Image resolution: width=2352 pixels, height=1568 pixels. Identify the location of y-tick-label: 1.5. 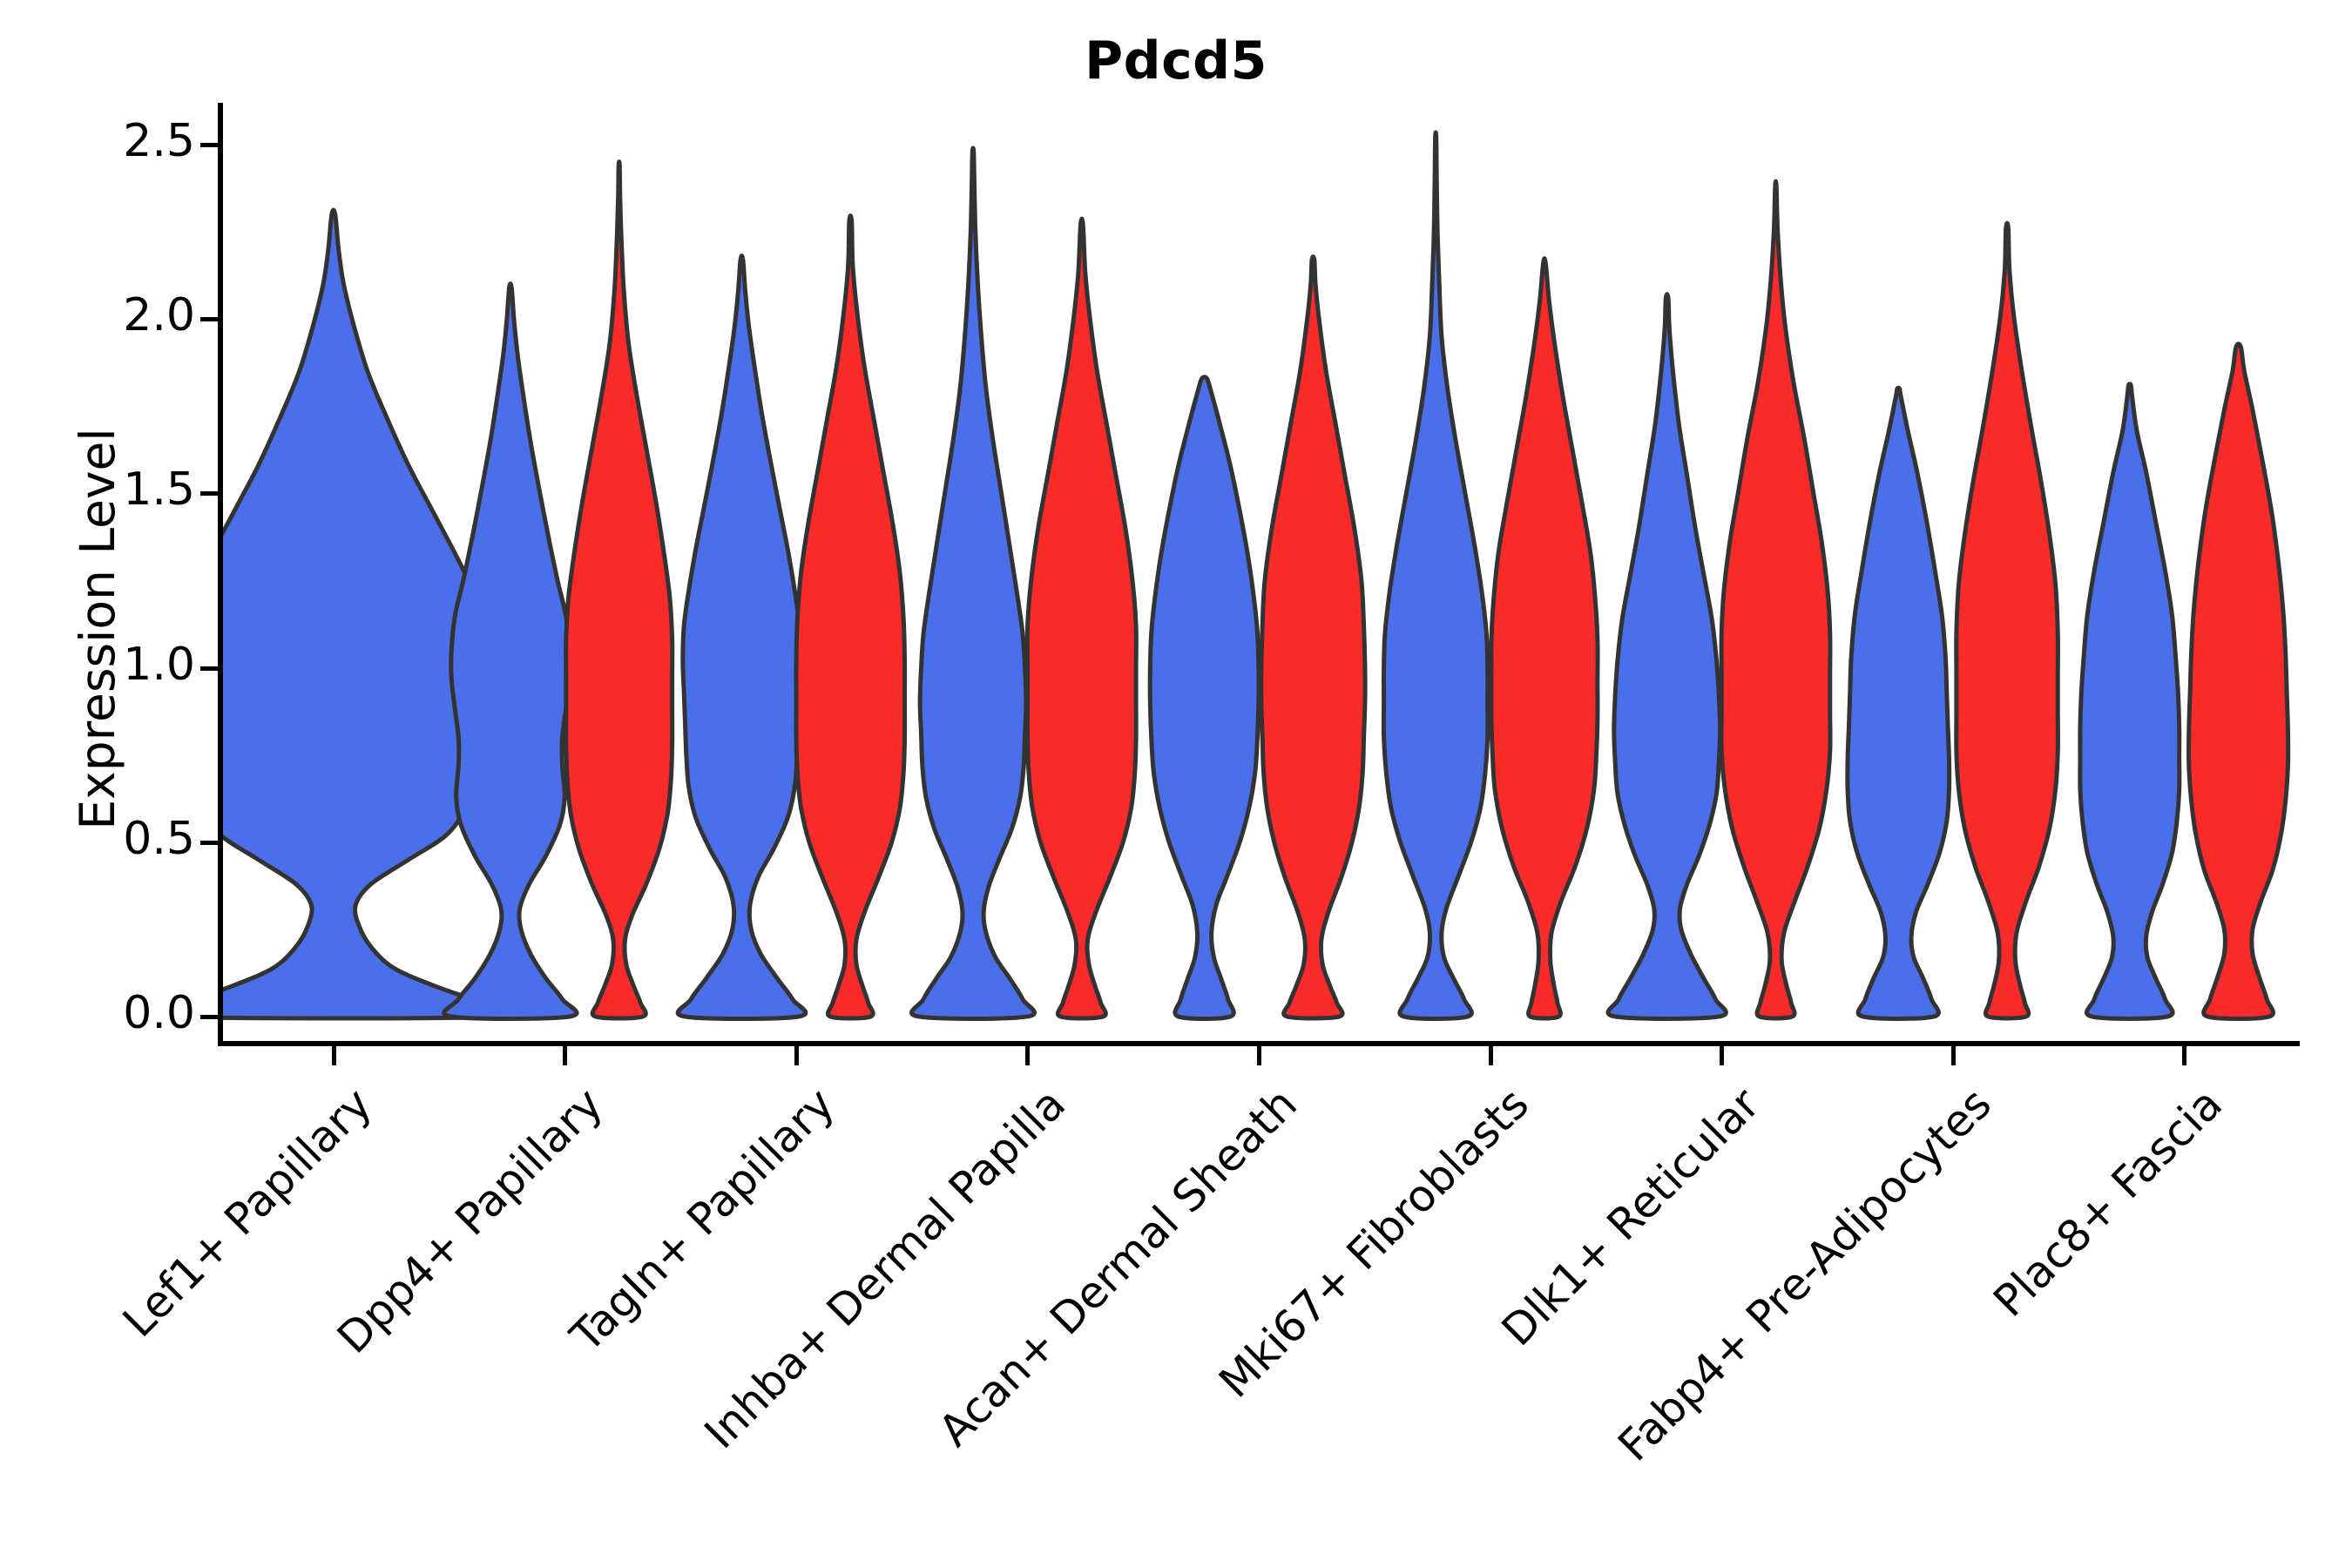
(159, 490).